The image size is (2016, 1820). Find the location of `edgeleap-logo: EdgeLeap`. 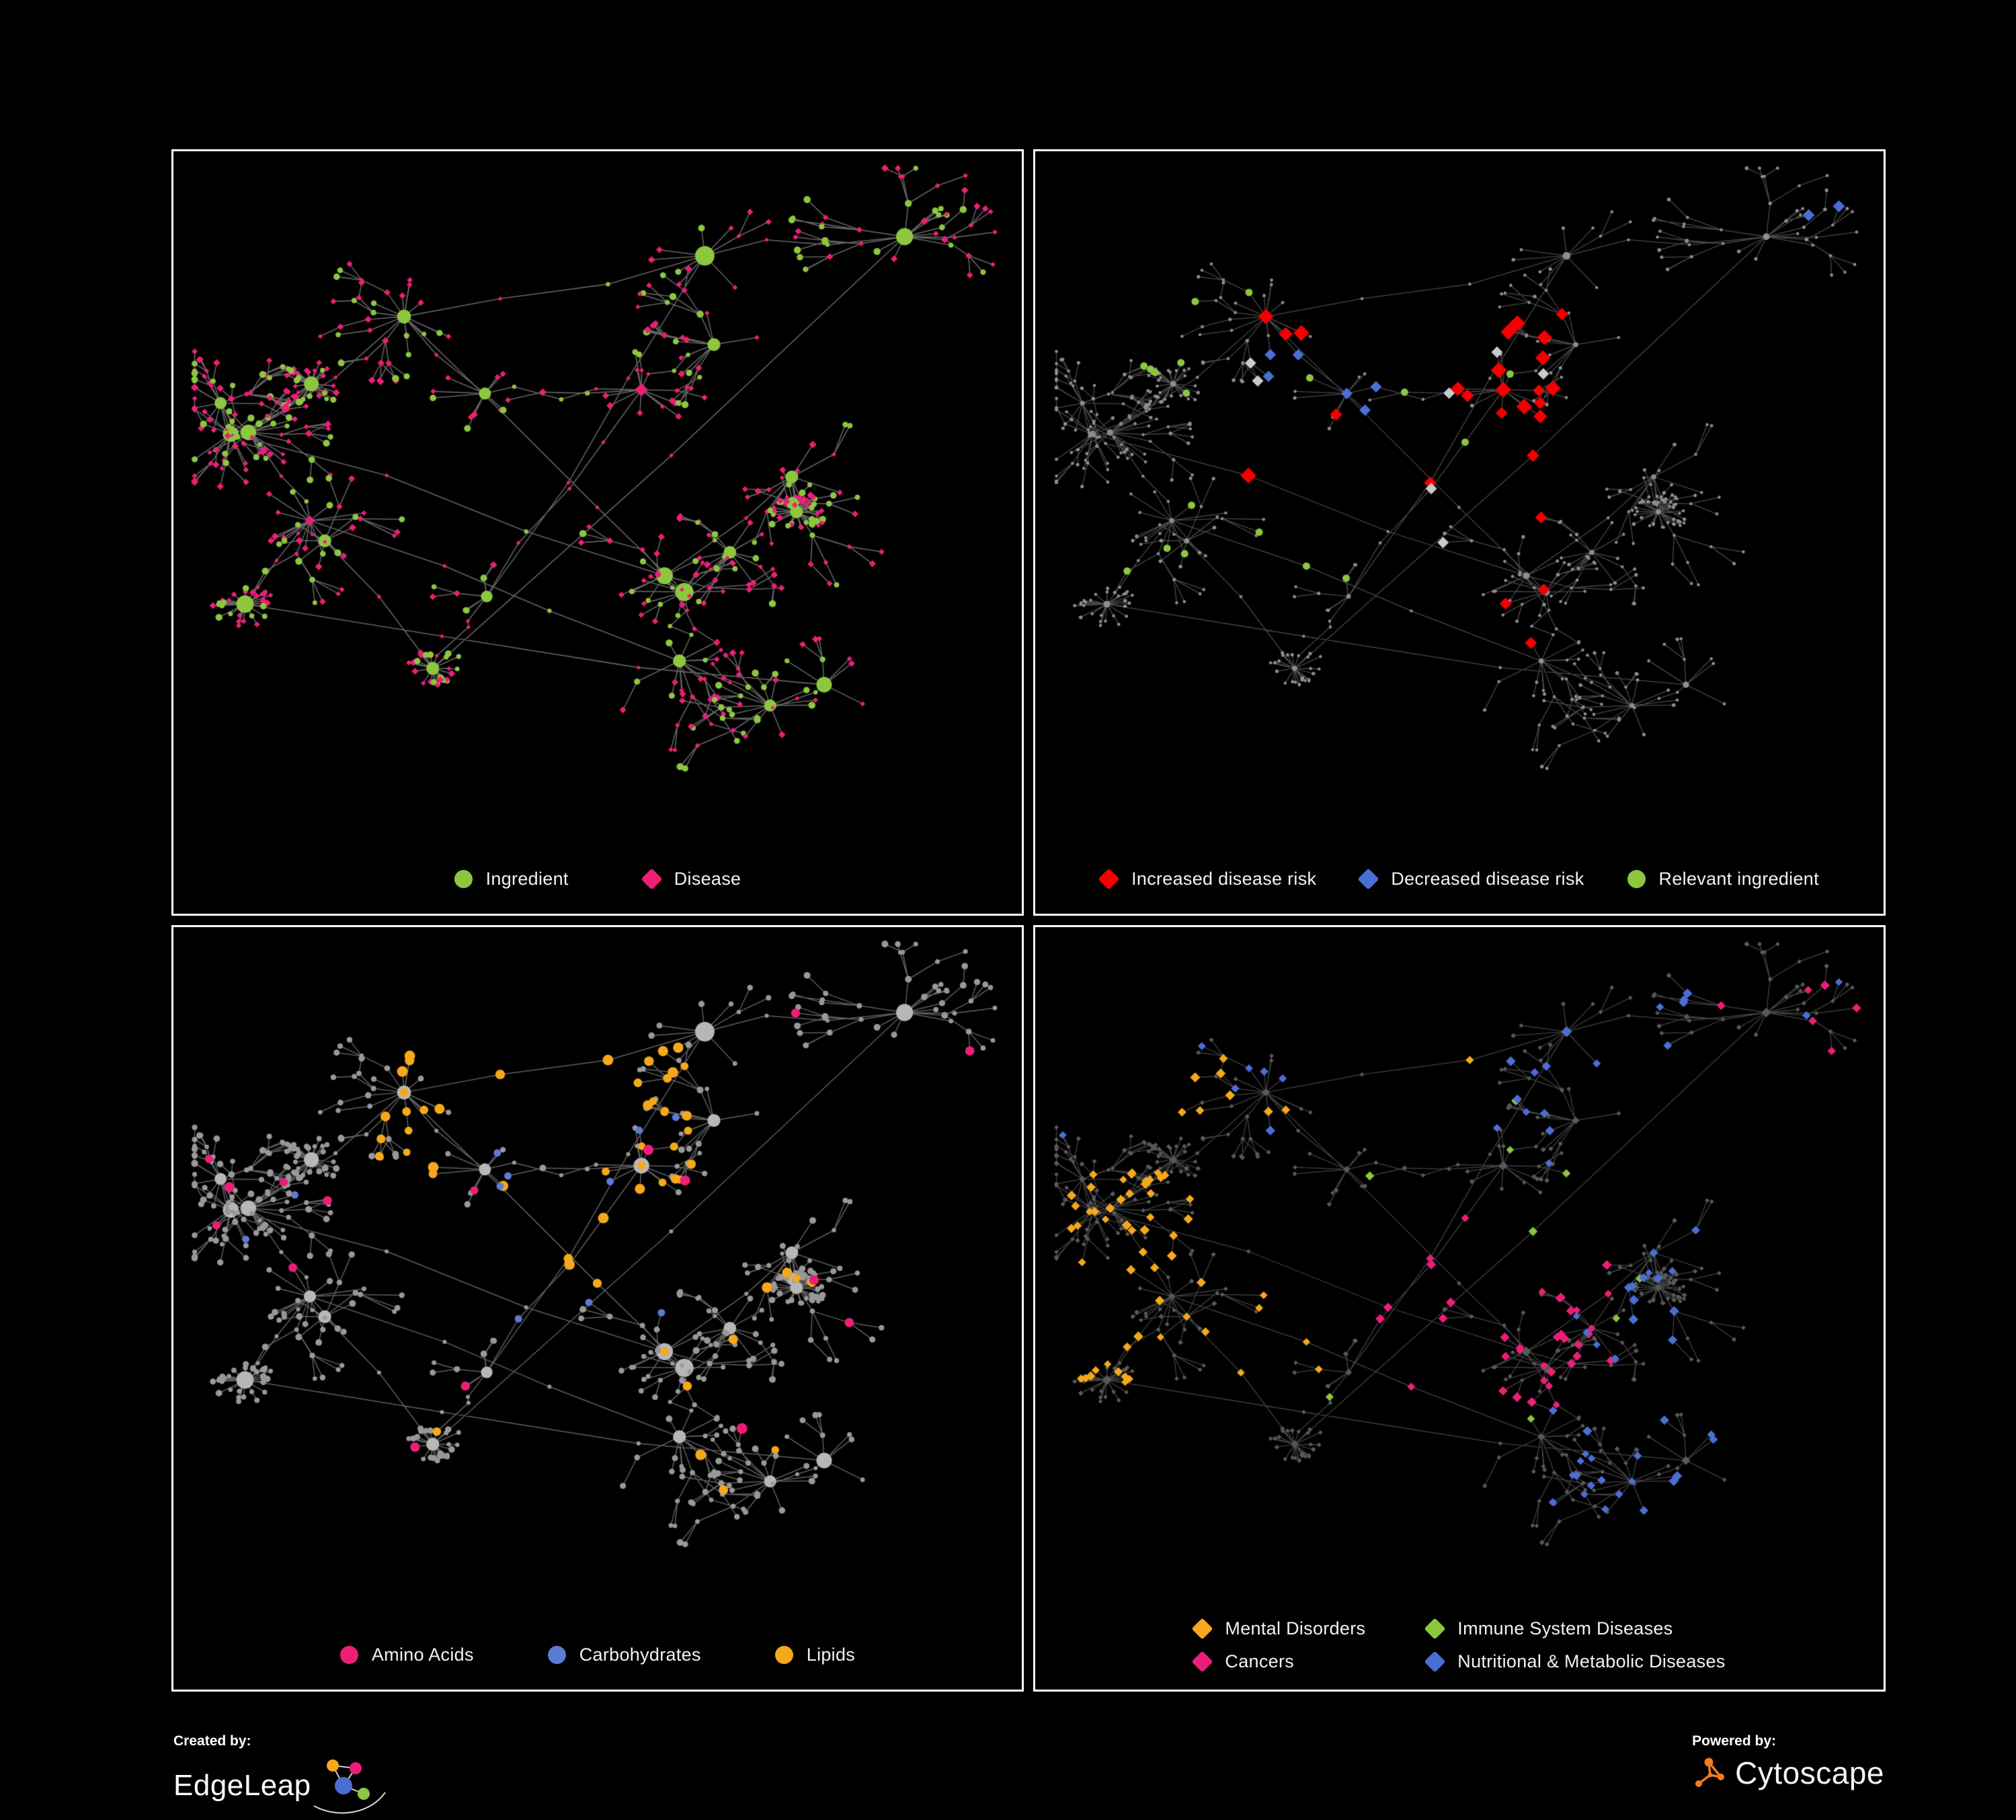

edgeleap-logo: EdgeLeap is located at coordinates (280, 1786).